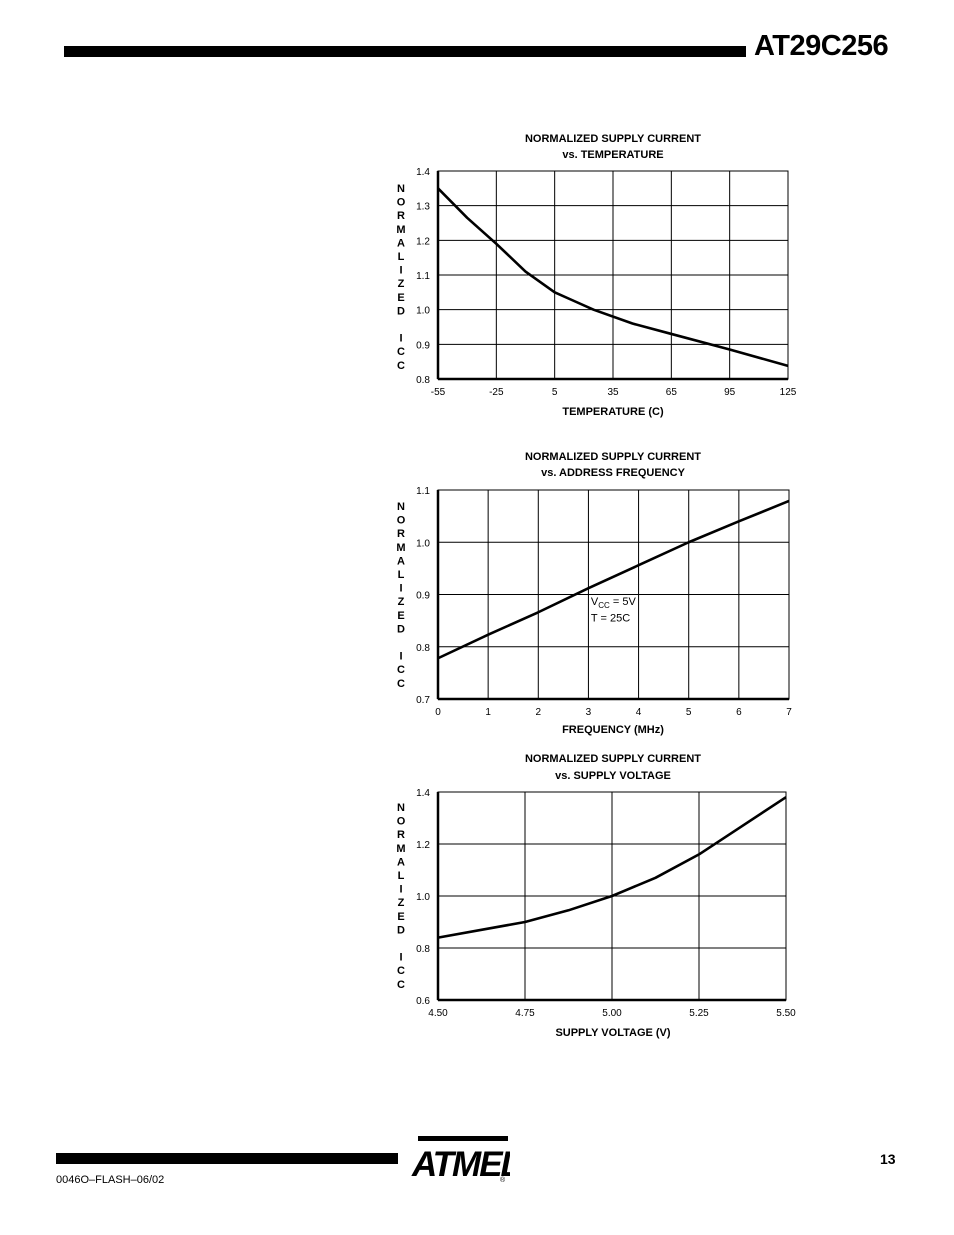  Describe the element at coordinates (699, 1013) in the screenshot. I see `x-tick-label: 5.25` at that location.